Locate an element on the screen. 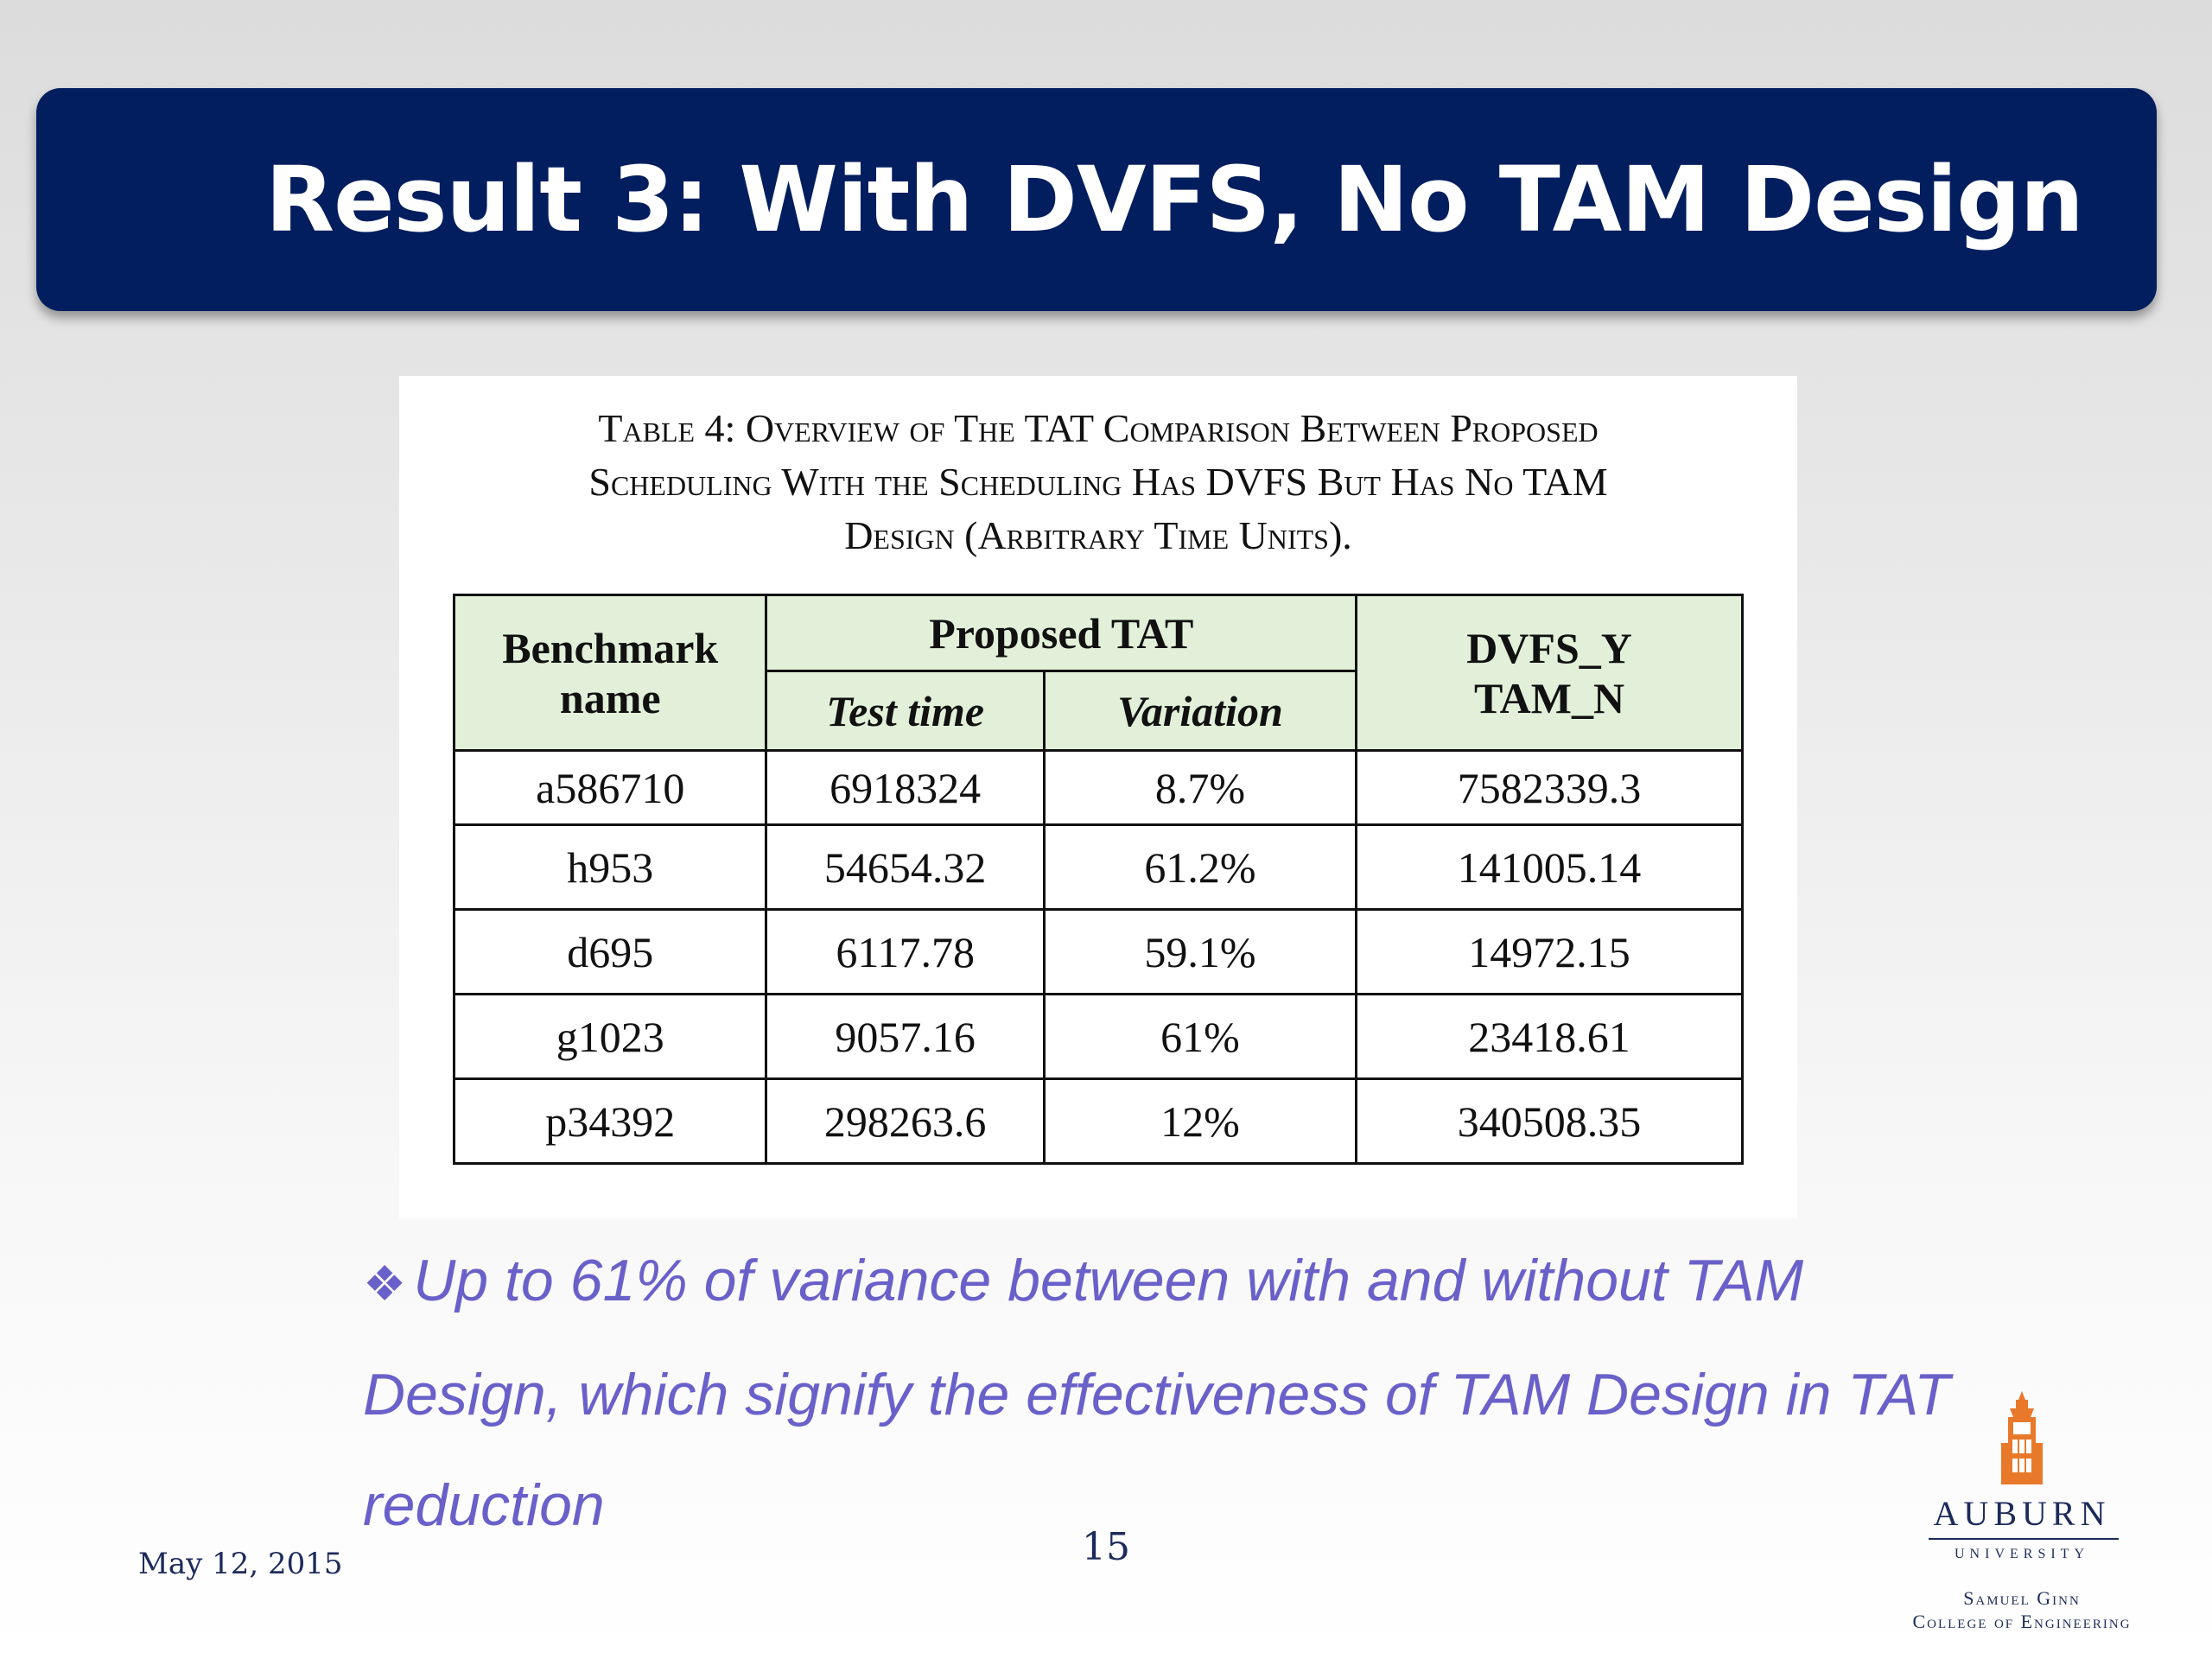 This screenshot has width=2212, height=1659. cell-dvfs: 141005.14 is located at coordinates (1549, 867).